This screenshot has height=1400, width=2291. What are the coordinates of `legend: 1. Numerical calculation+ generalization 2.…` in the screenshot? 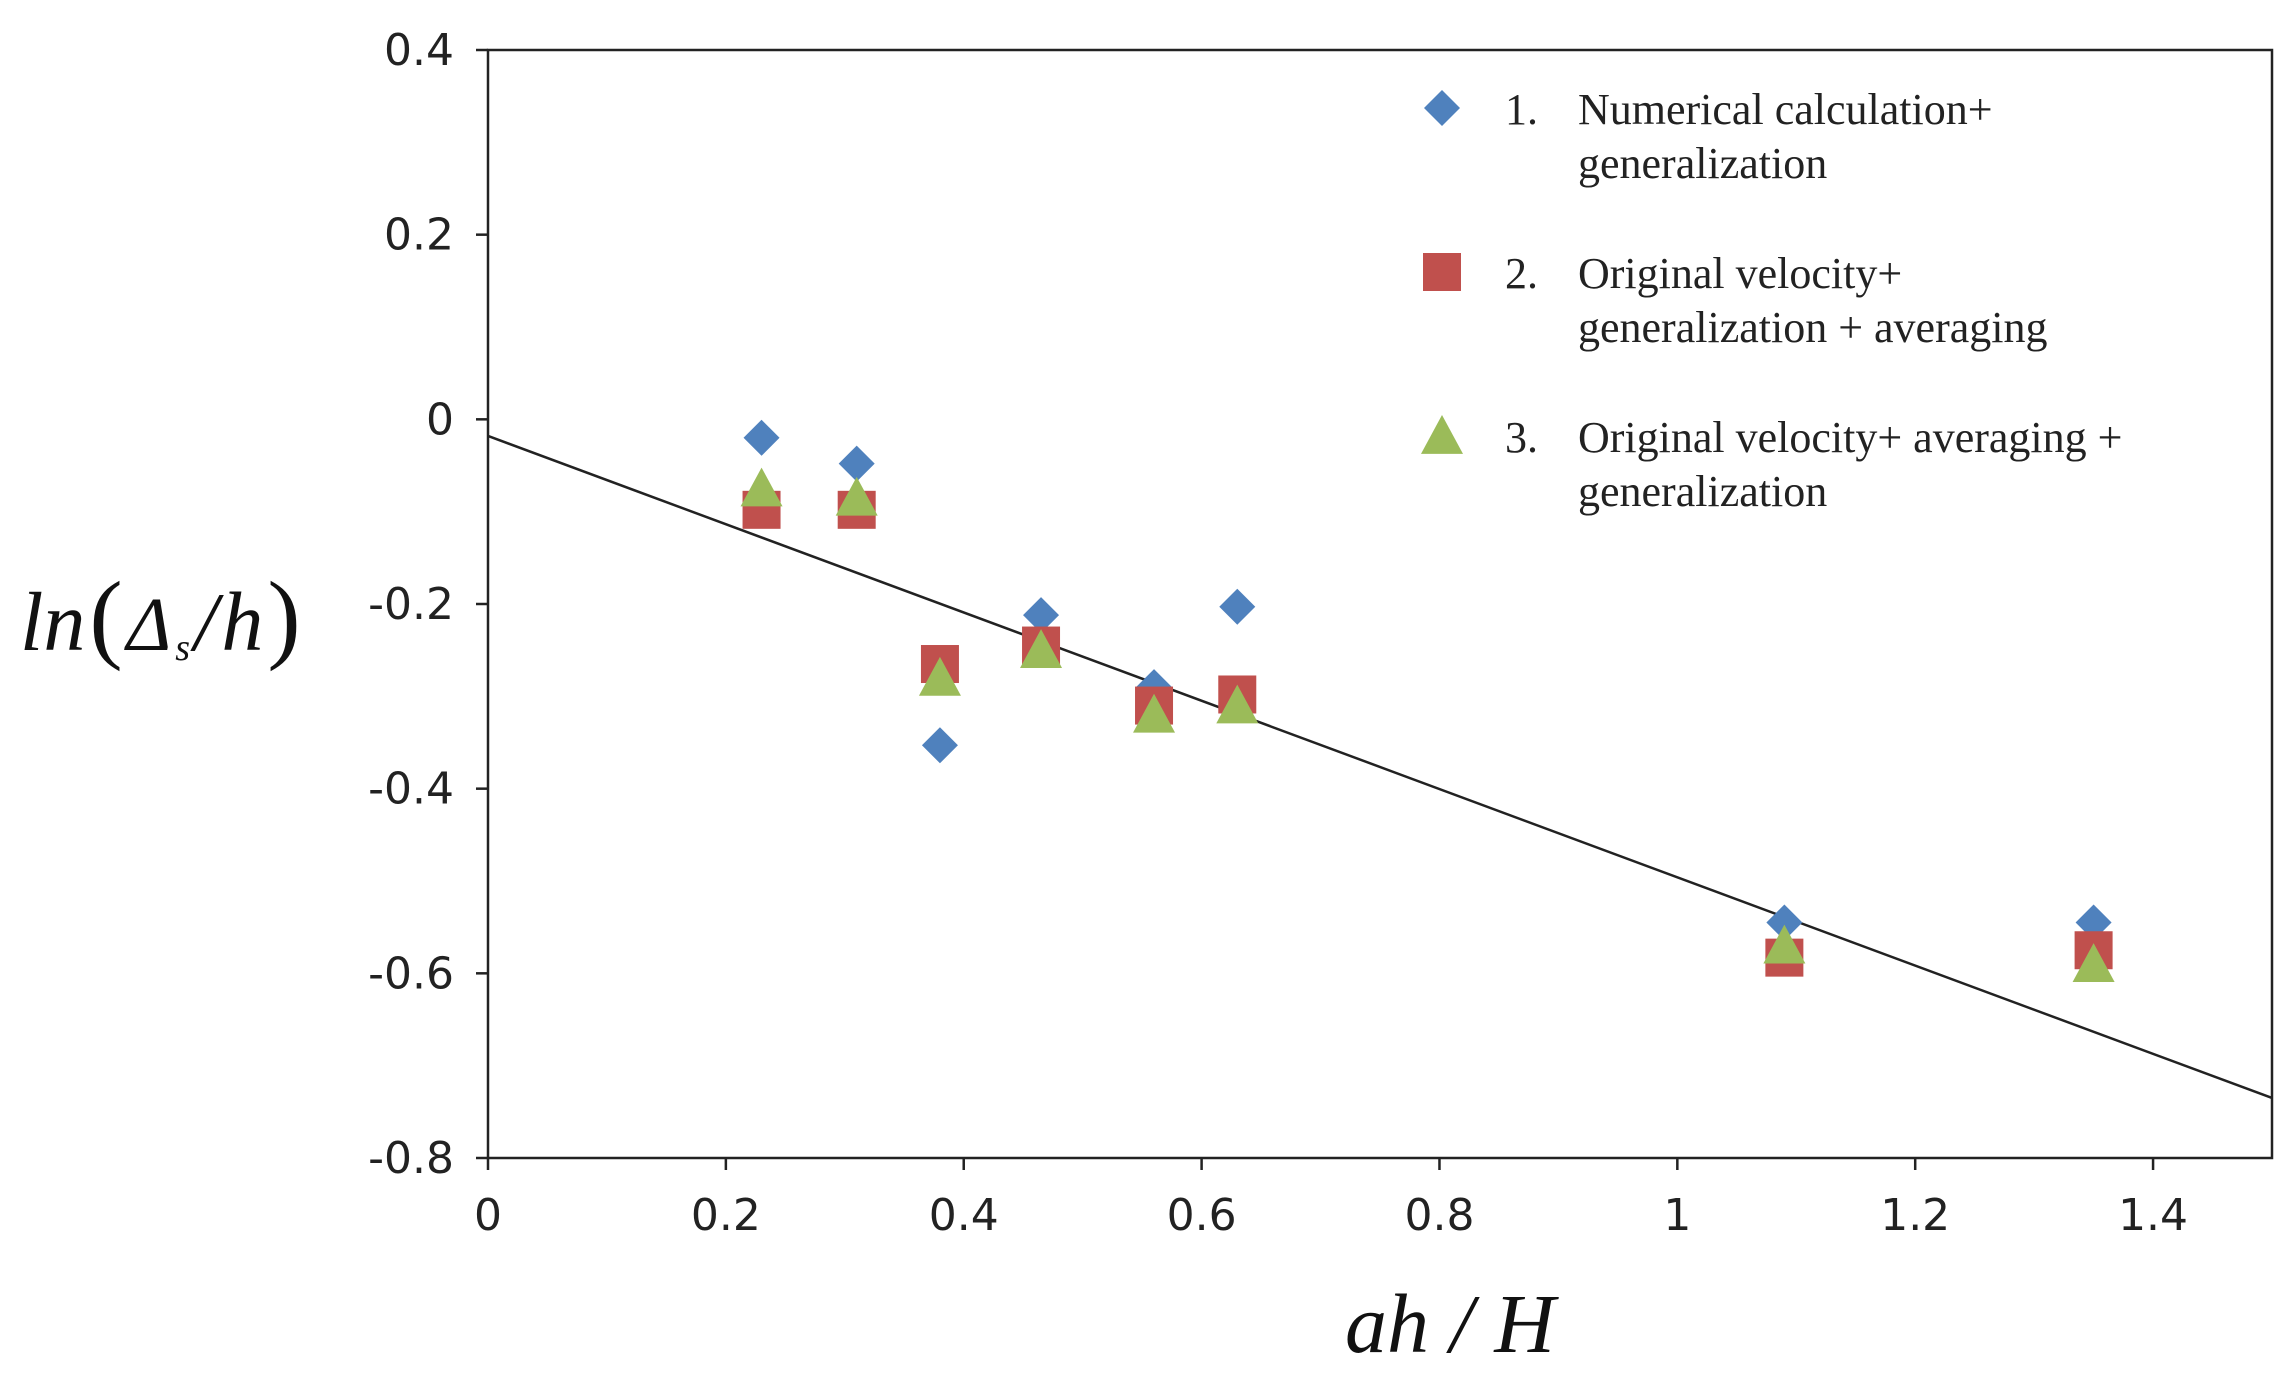 It's located at (1771, 300).